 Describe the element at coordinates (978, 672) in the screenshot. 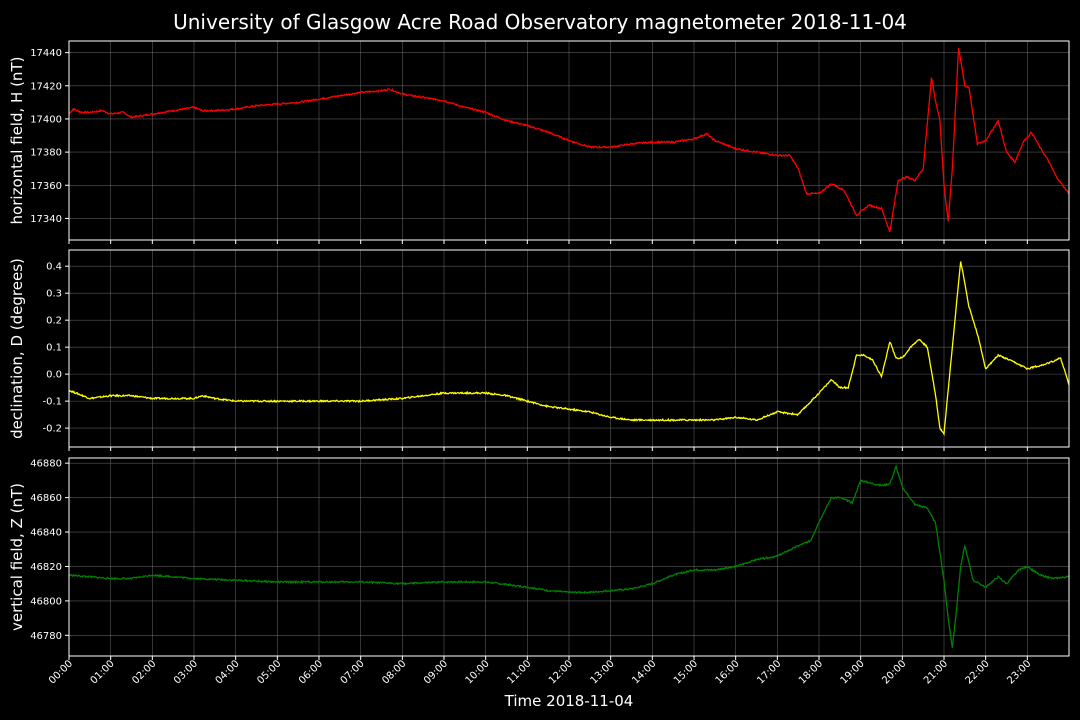

I see `x-tick-label: 22:00` at that location.